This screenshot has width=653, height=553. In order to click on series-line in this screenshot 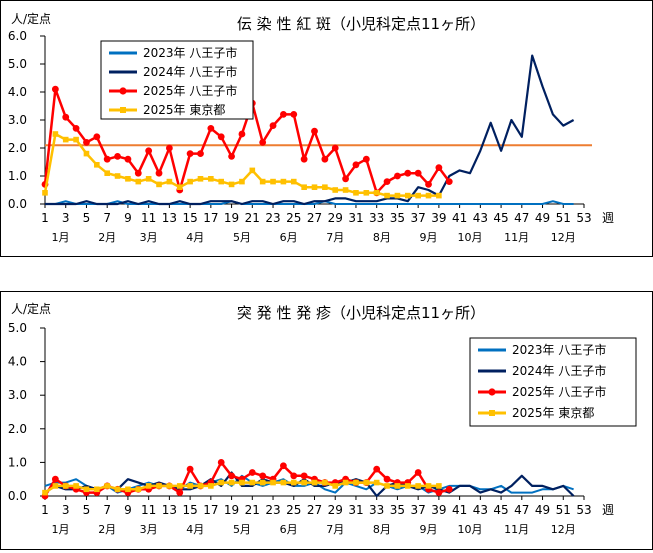, I will do `click(309, 202)`.